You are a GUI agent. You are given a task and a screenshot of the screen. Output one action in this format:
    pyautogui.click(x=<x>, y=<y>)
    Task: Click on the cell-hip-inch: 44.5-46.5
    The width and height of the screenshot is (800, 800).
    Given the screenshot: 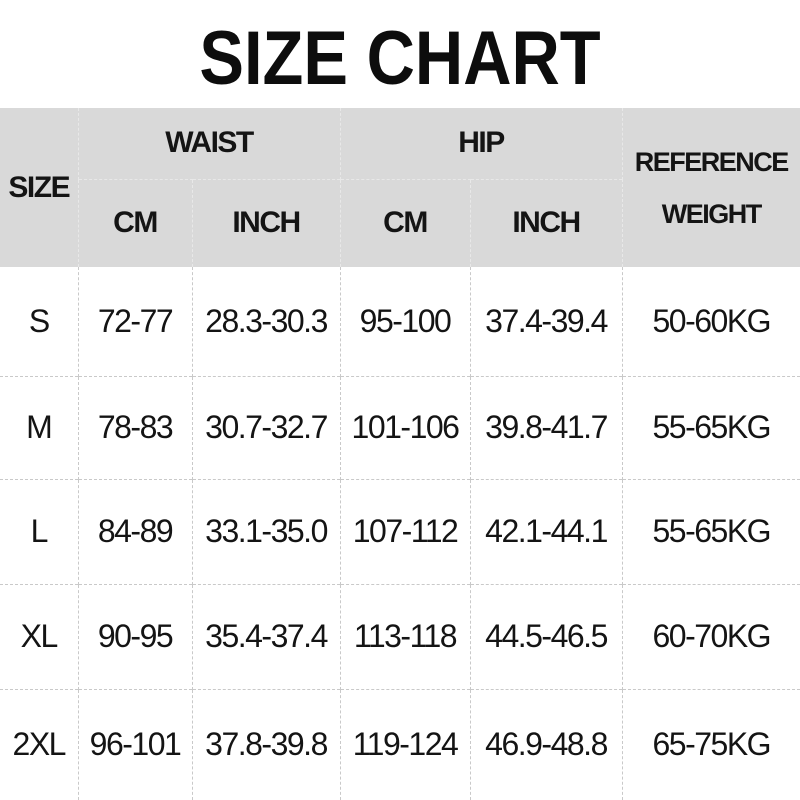 What is the action you would take?
    pyautogui.click(x=546, y=636)
    